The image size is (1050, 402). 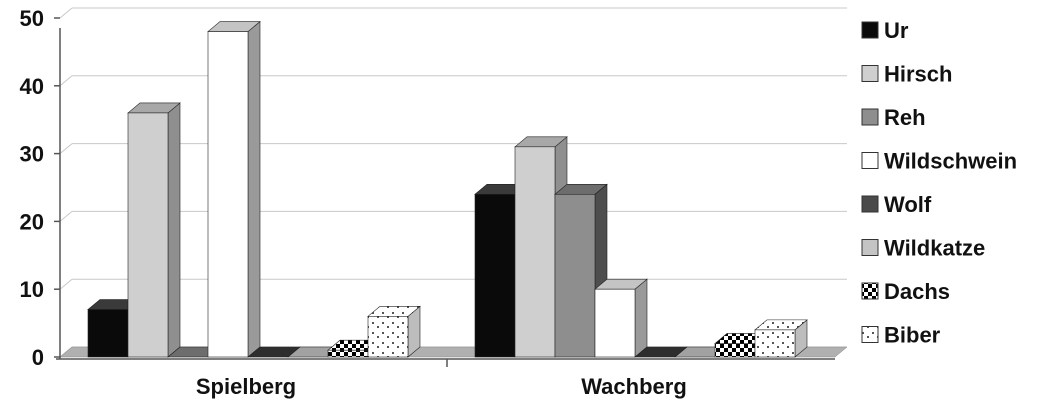 I want to click on y-tick-label: 50, so click(x=32, y=18).